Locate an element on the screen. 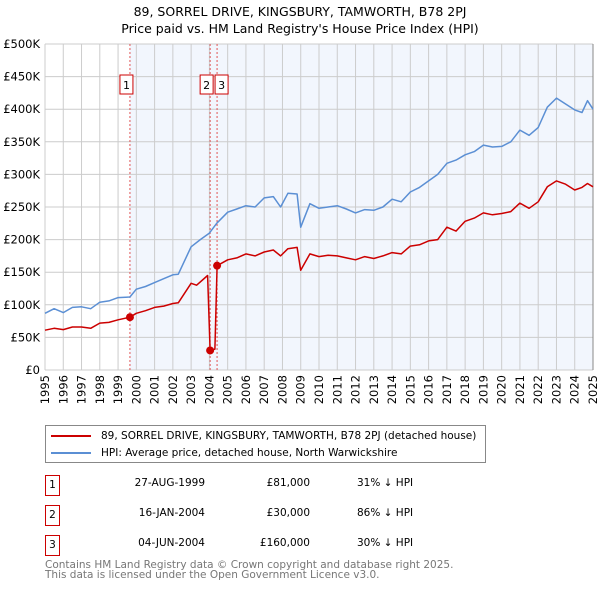 This screenshot has height=590, width=600. table-row: 1 27-AUG-1999 £81,000 31% ↓ HPI is located at coordinates (255, 485).